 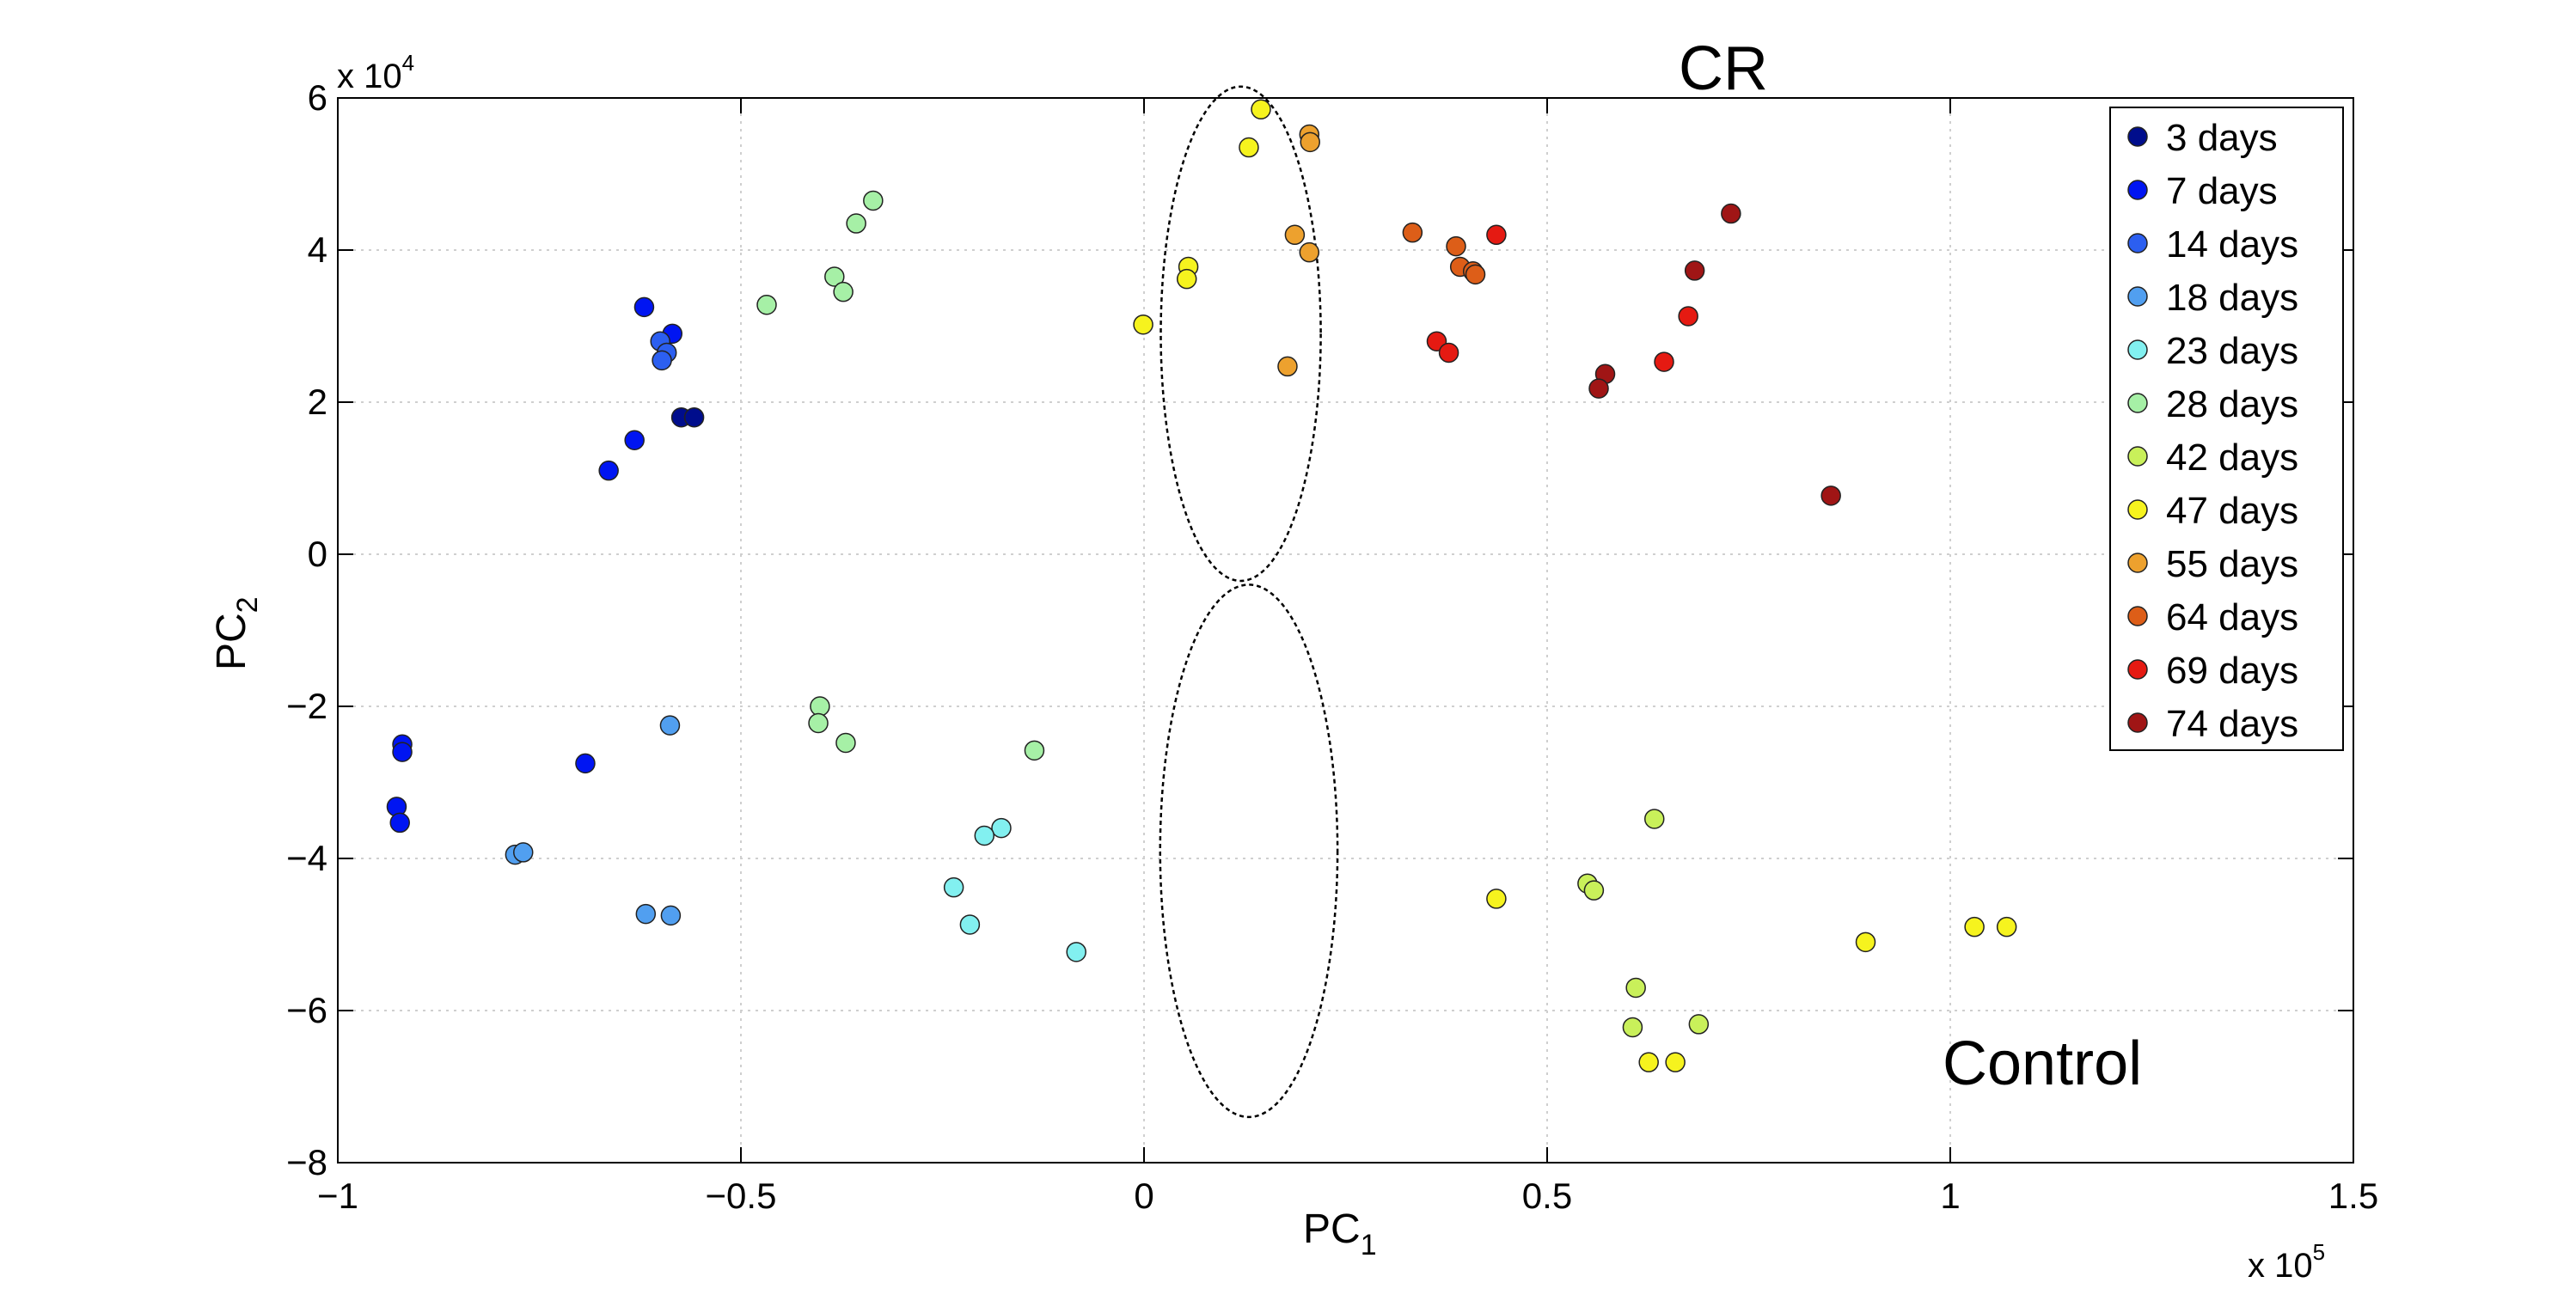 I want to click on y-tick-label: 2, so click(x=317, y=402).